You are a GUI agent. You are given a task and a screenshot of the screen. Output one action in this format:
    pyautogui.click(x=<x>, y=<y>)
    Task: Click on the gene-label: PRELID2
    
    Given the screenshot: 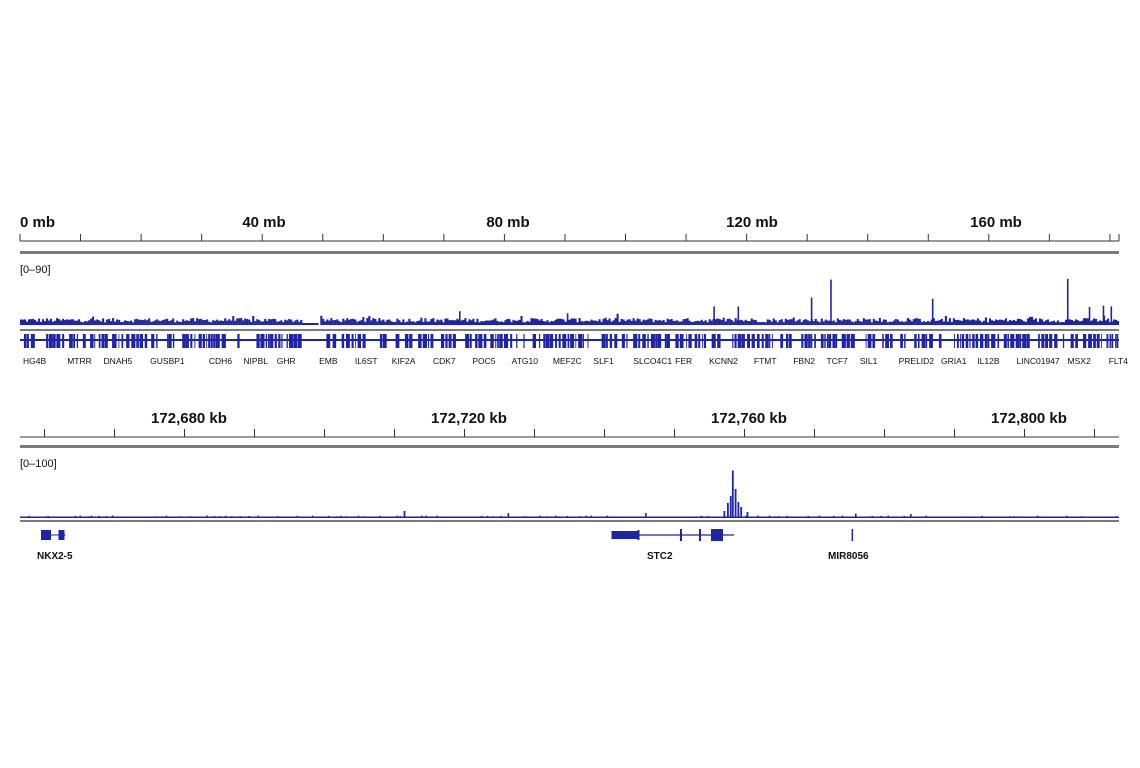 What is the action you would take?
    pyautogui.click(x=917, y=361)
    